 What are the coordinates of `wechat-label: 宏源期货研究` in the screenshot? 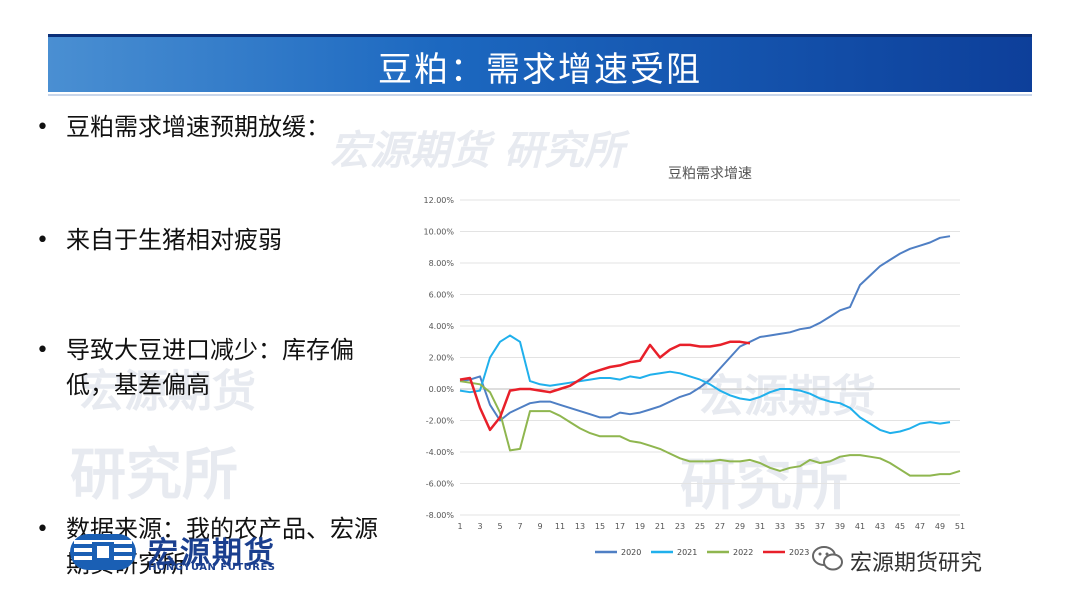 It's located at (916, 563).